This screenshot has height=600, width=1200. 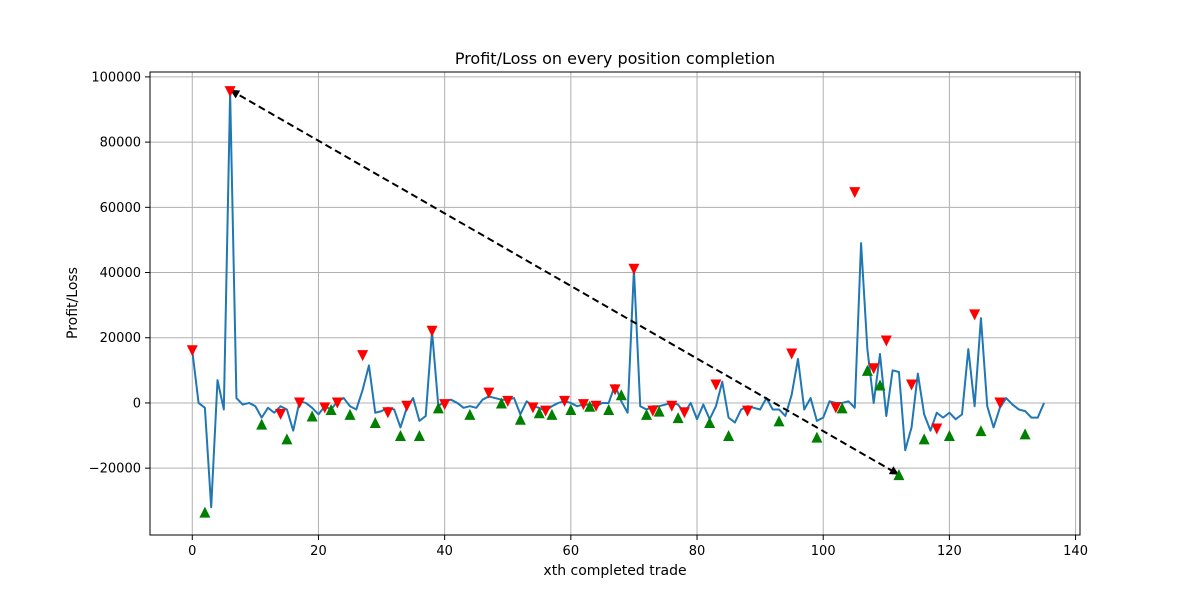 I want to click on x-tick-label: 80, so click(x=697, y=551).